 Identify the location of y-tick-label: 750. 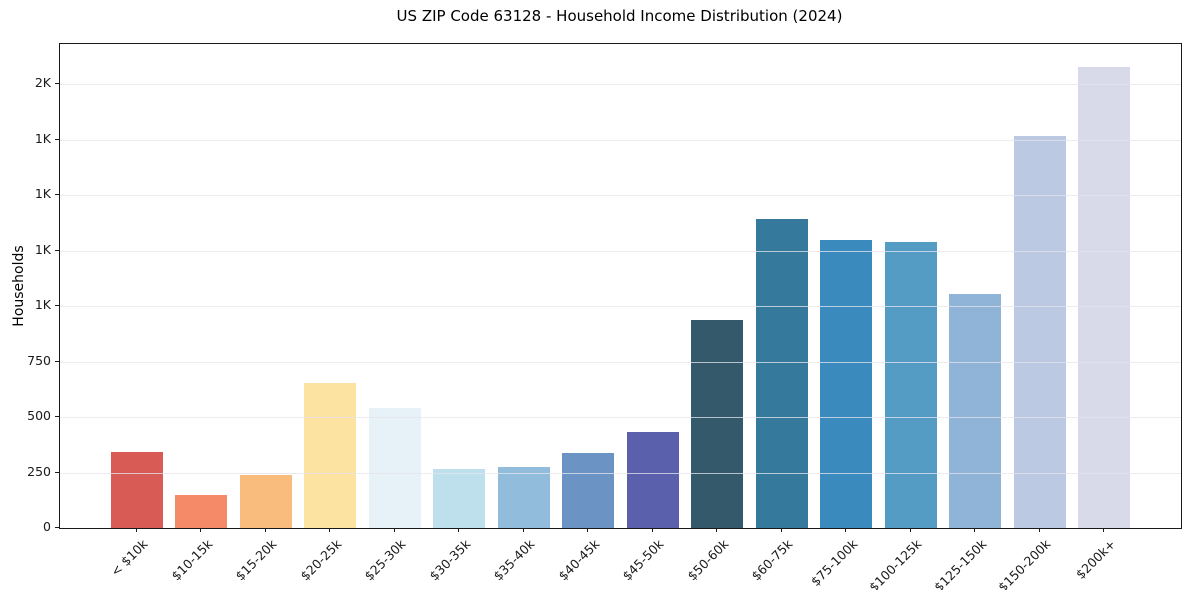
(39, 360).